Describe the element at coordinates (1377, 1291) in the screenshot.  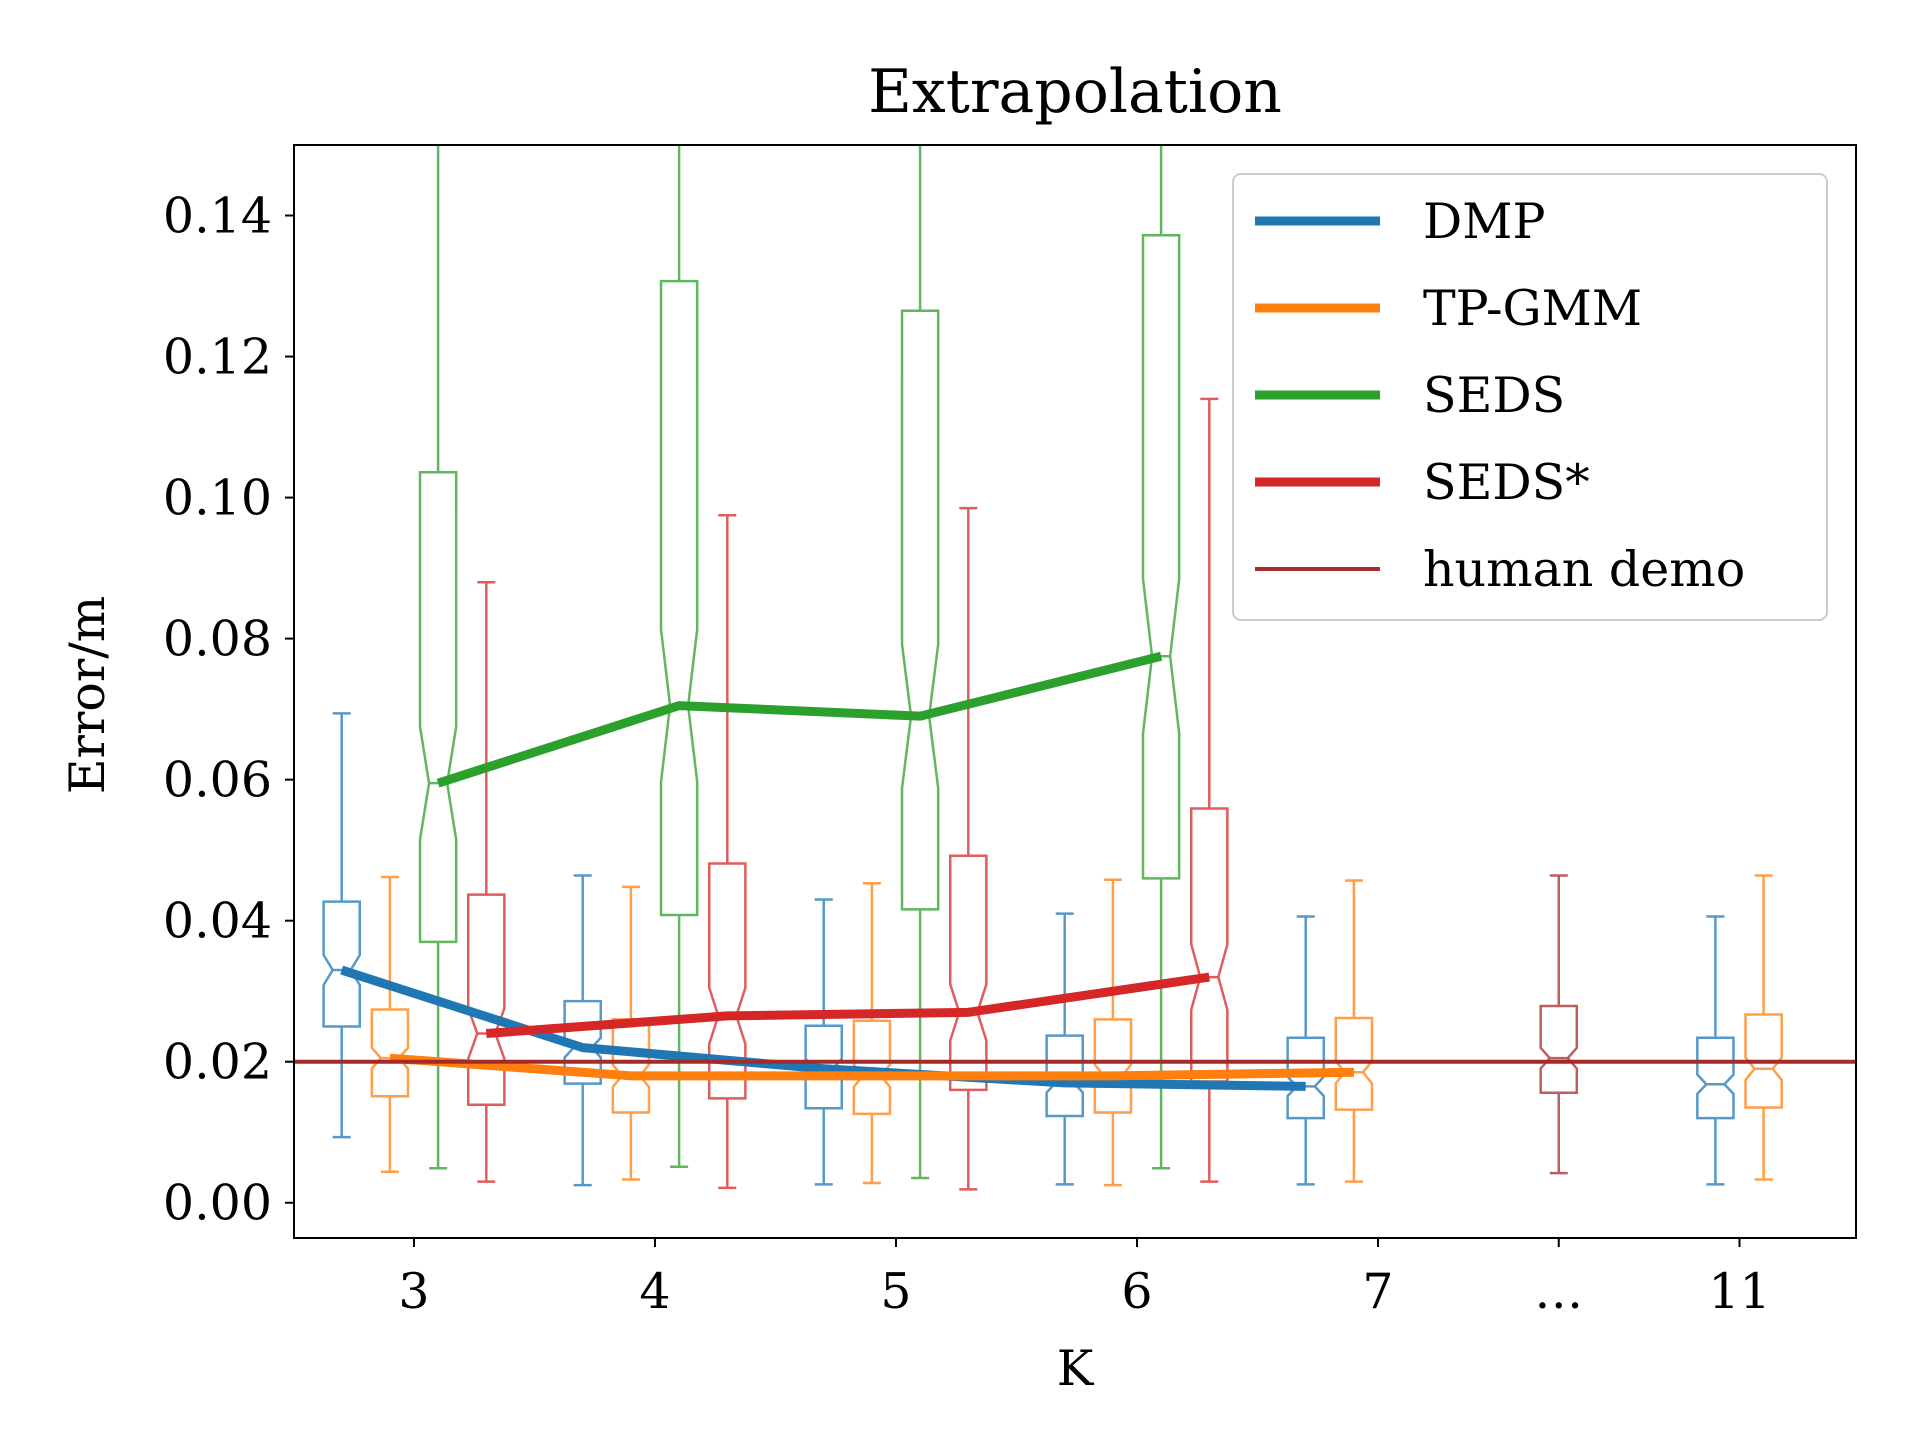
I see `x-tick-label: 7` at that location.